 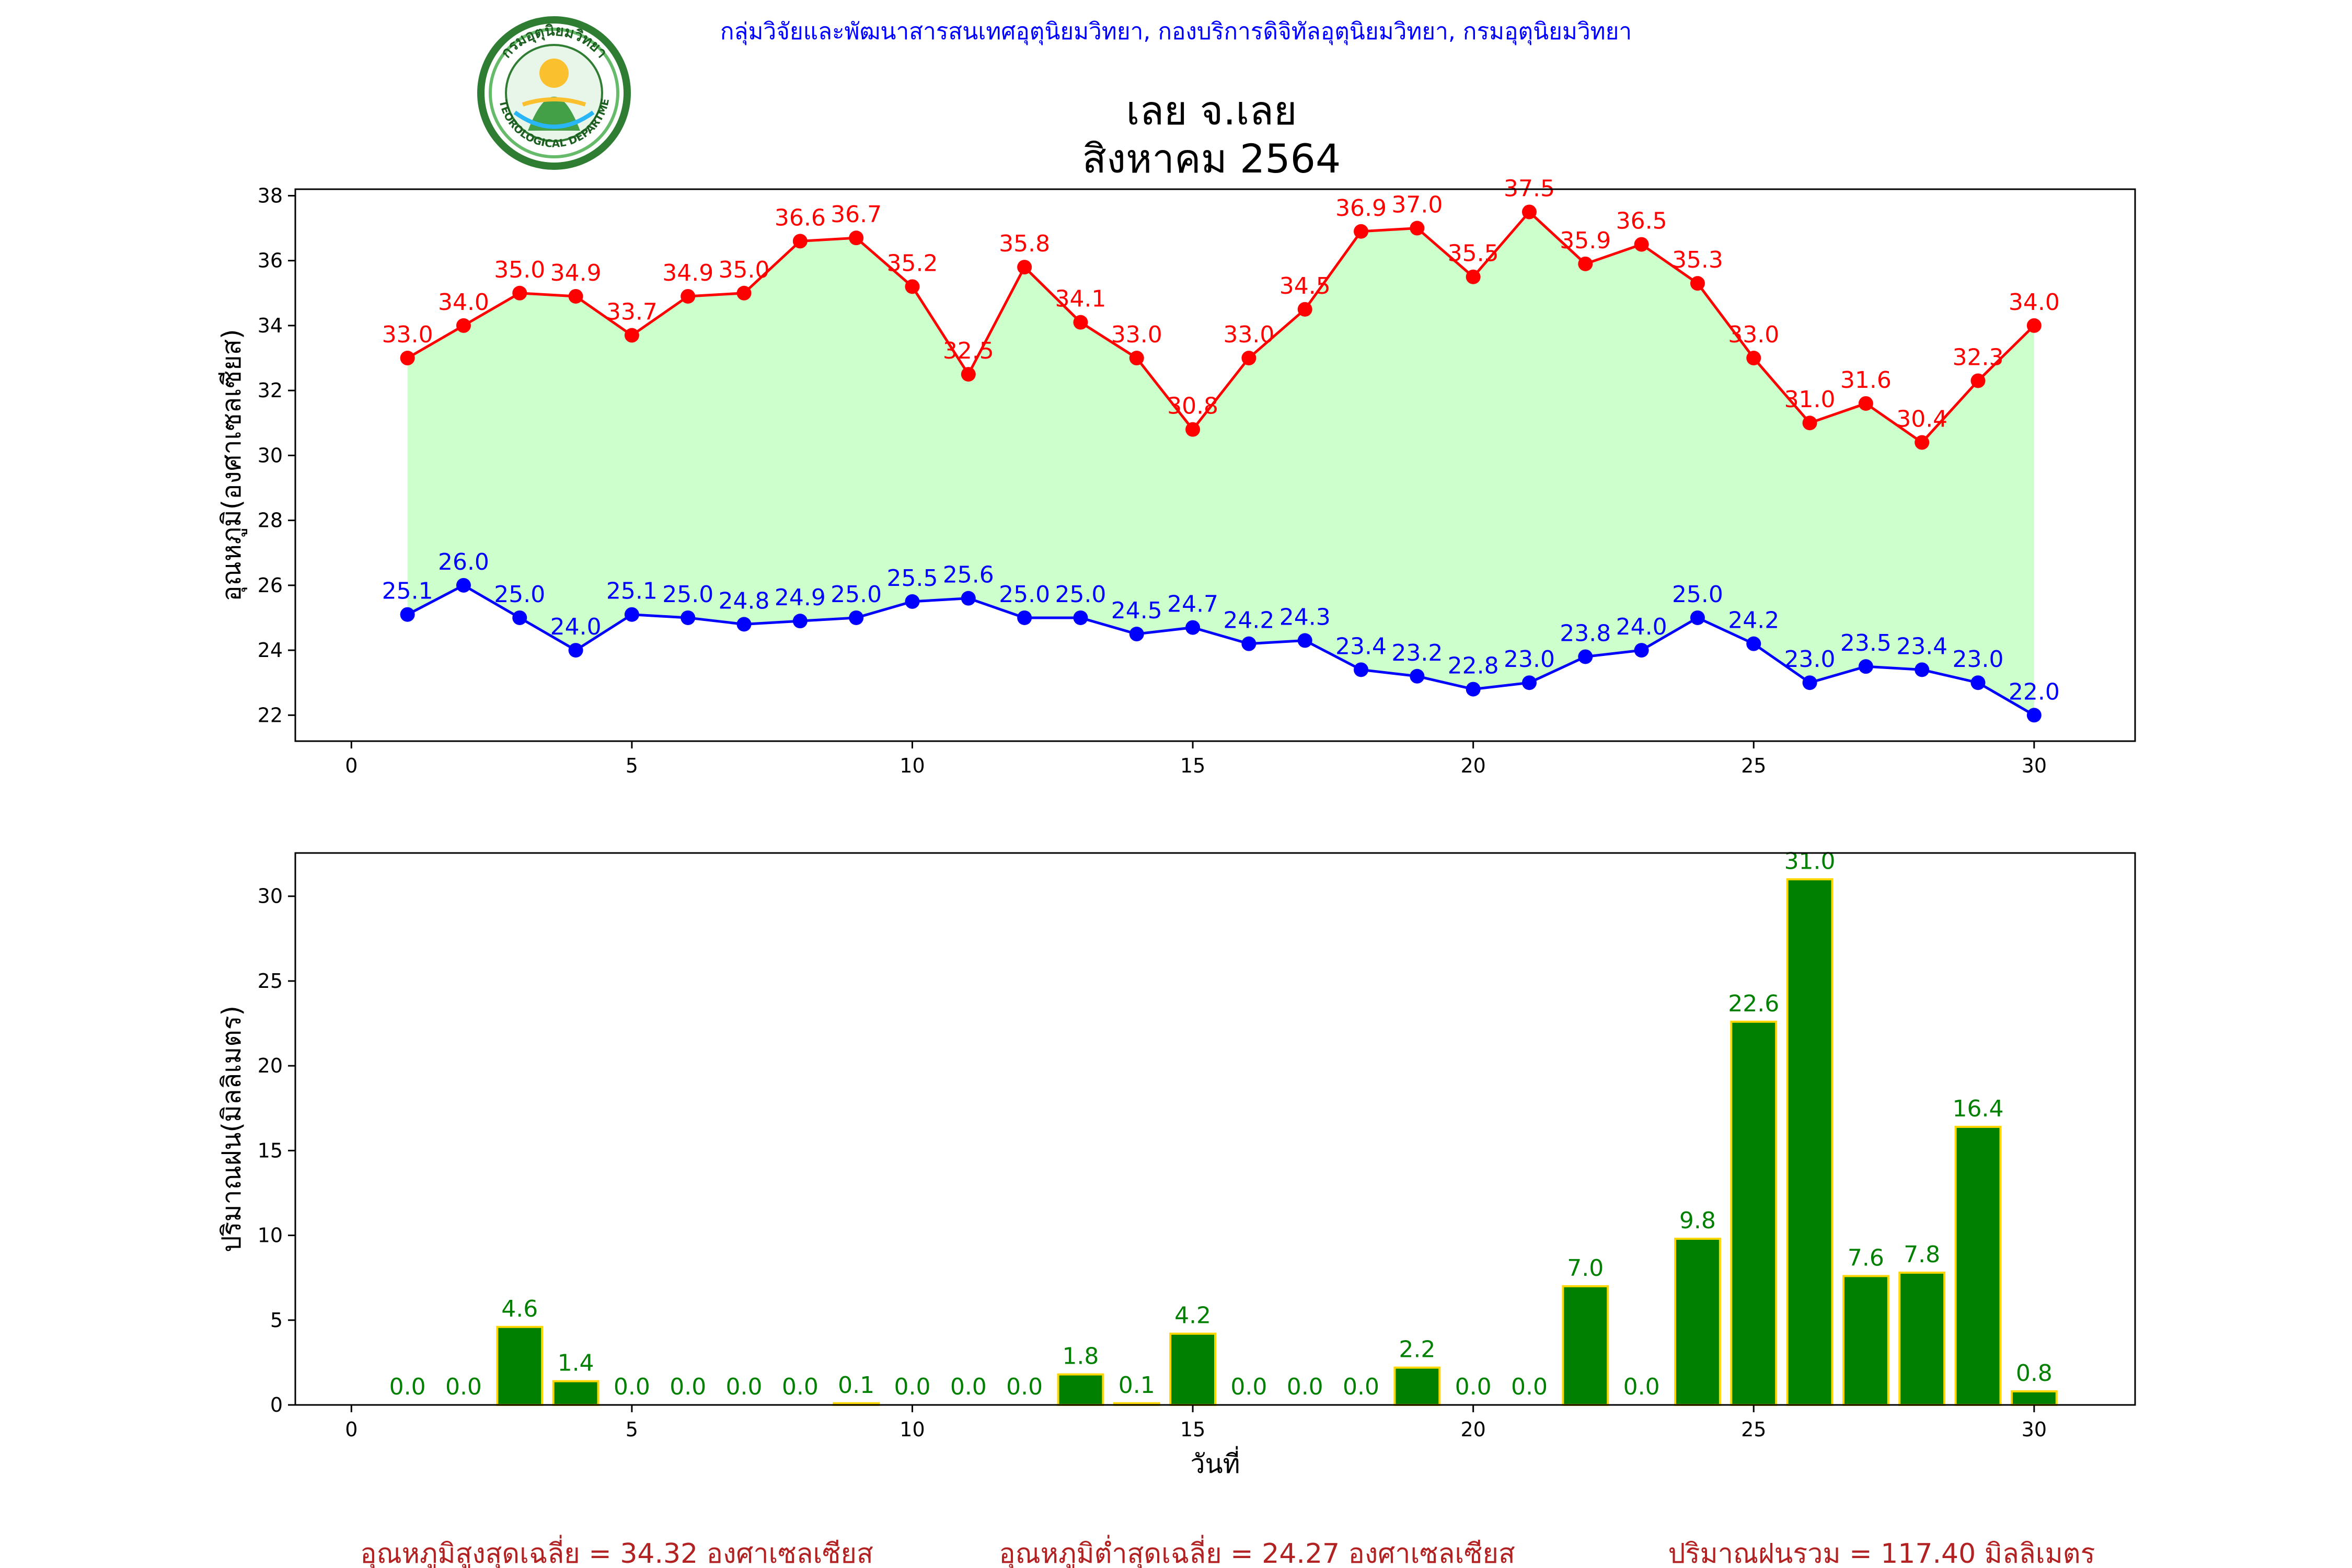 What do you see at coordinates (1473, 253) in the screenshot?
I see `max-temp-label: 35.5` at bounding box center [1473, 253].